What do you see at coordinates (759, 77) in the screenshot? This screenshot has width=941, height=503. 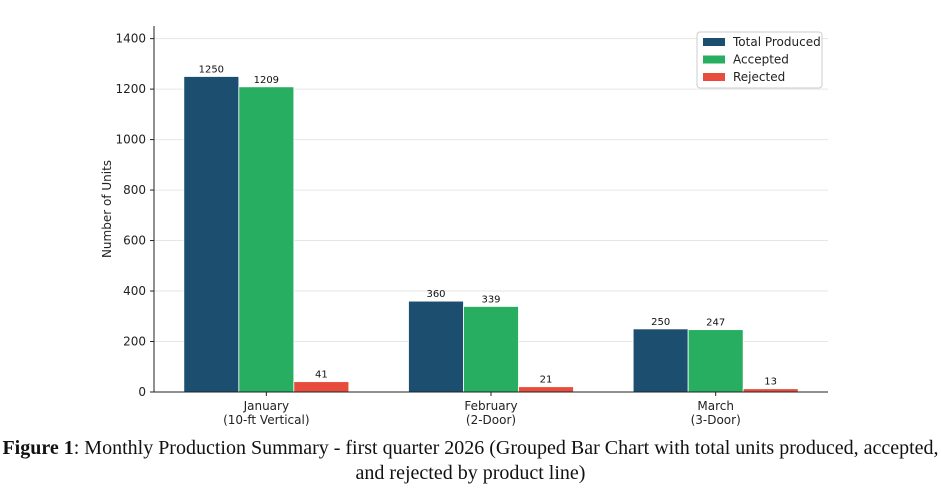 I see `legend-label: Rejected` at bounding box center [759, 77].